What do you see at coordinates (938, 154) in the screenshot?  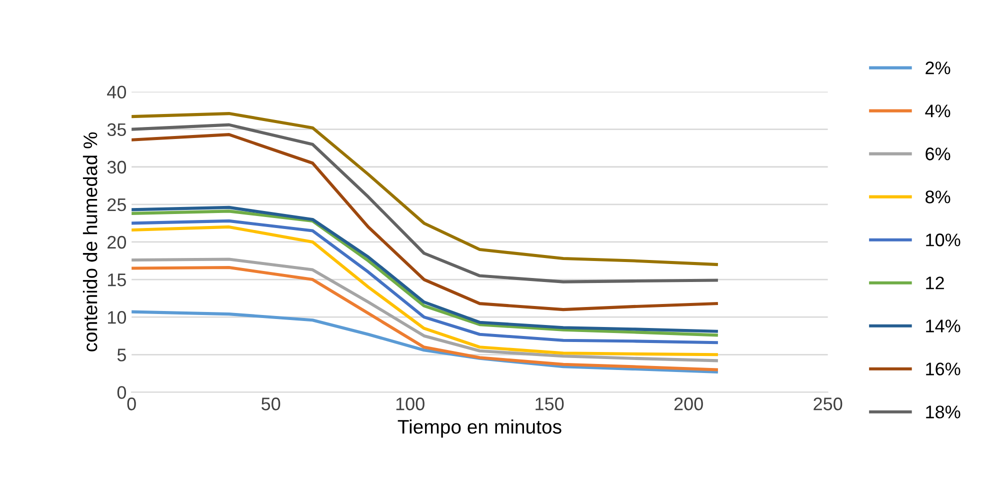 I see `legend-label: 6%` at bounding box center [938, 154].